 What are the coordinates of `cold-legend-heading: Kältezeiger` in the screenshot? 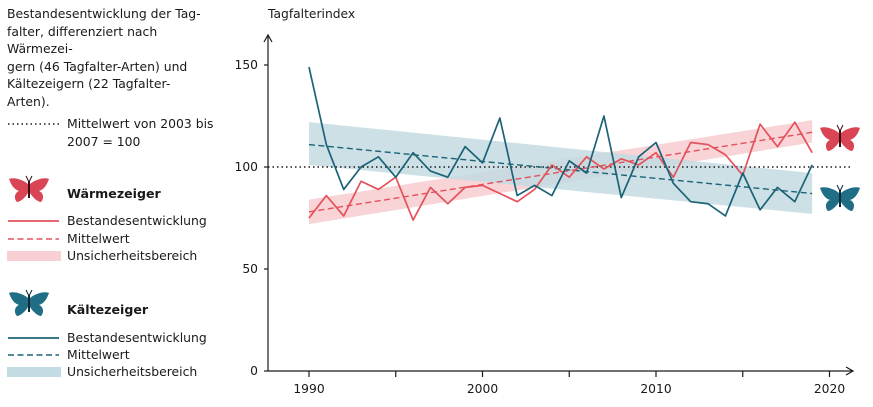 It's located at (108, 309).